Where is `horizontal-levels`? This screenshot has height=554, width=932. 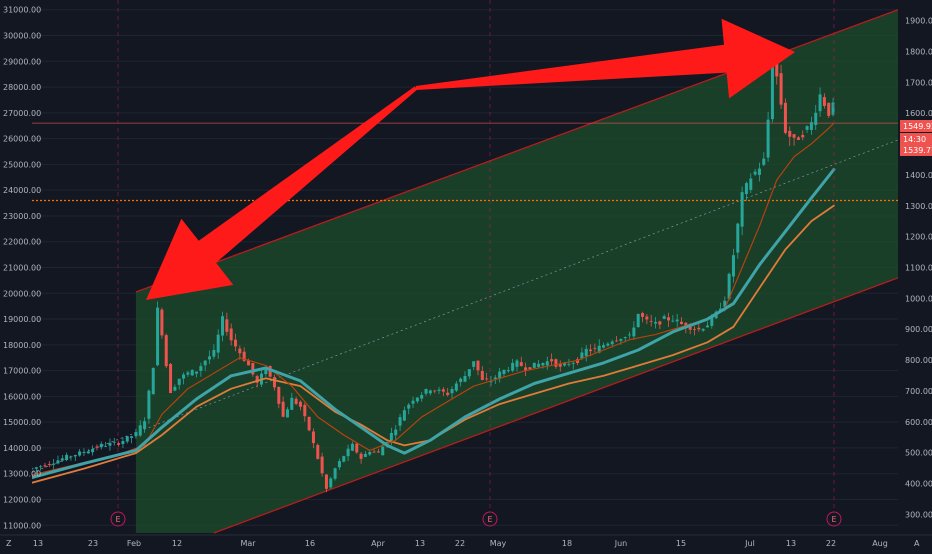 horizontal-levels is located at coordinates (465, 162).